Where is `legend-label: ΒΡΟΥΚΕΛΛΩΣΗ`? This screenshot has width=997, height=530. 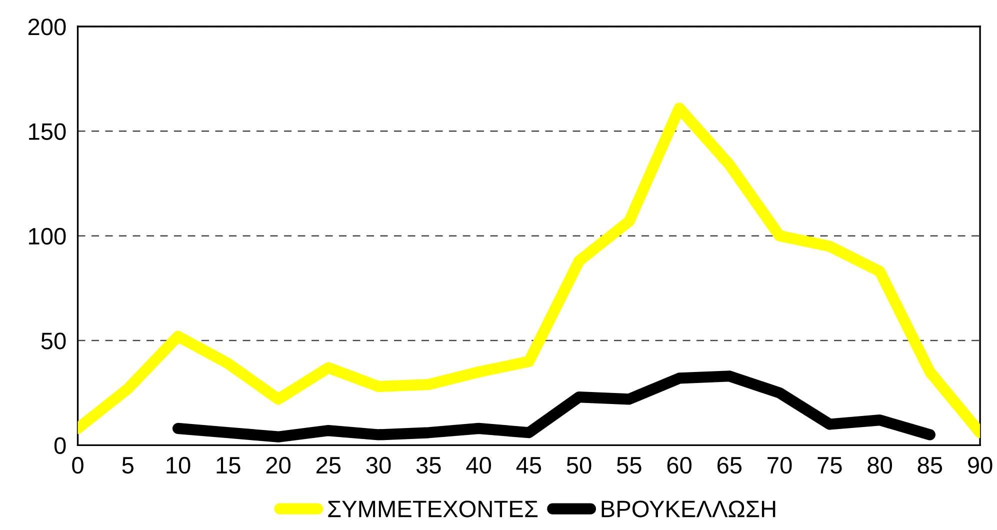 legend-label: ΒΡΟΥΚΕΛΛΩΣΗ is located at coordinates (689, 509).